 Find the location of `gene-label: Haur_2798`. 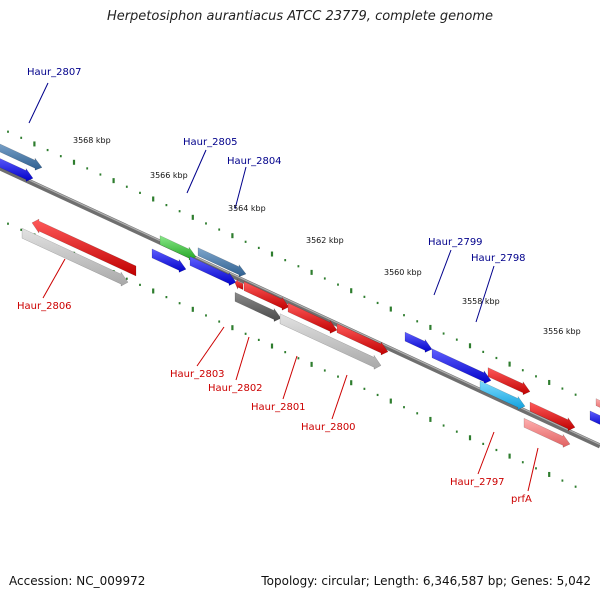

gene-label: Haur_2798 is located at coordinates (498, 258).